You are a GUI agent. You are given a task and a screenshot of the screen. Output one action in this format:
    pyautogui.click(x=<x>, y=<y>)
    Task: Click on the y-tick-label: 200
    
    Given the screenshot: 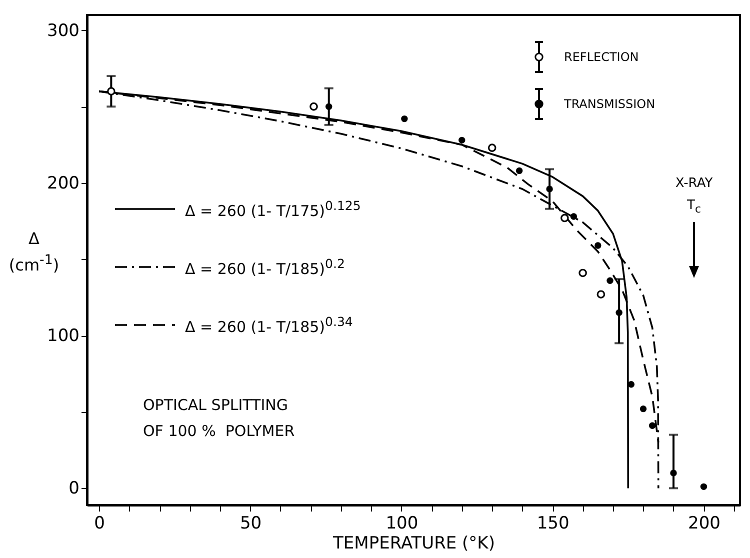 What is the action you would take?
    pyautogui.click(x=63, y=183)
    